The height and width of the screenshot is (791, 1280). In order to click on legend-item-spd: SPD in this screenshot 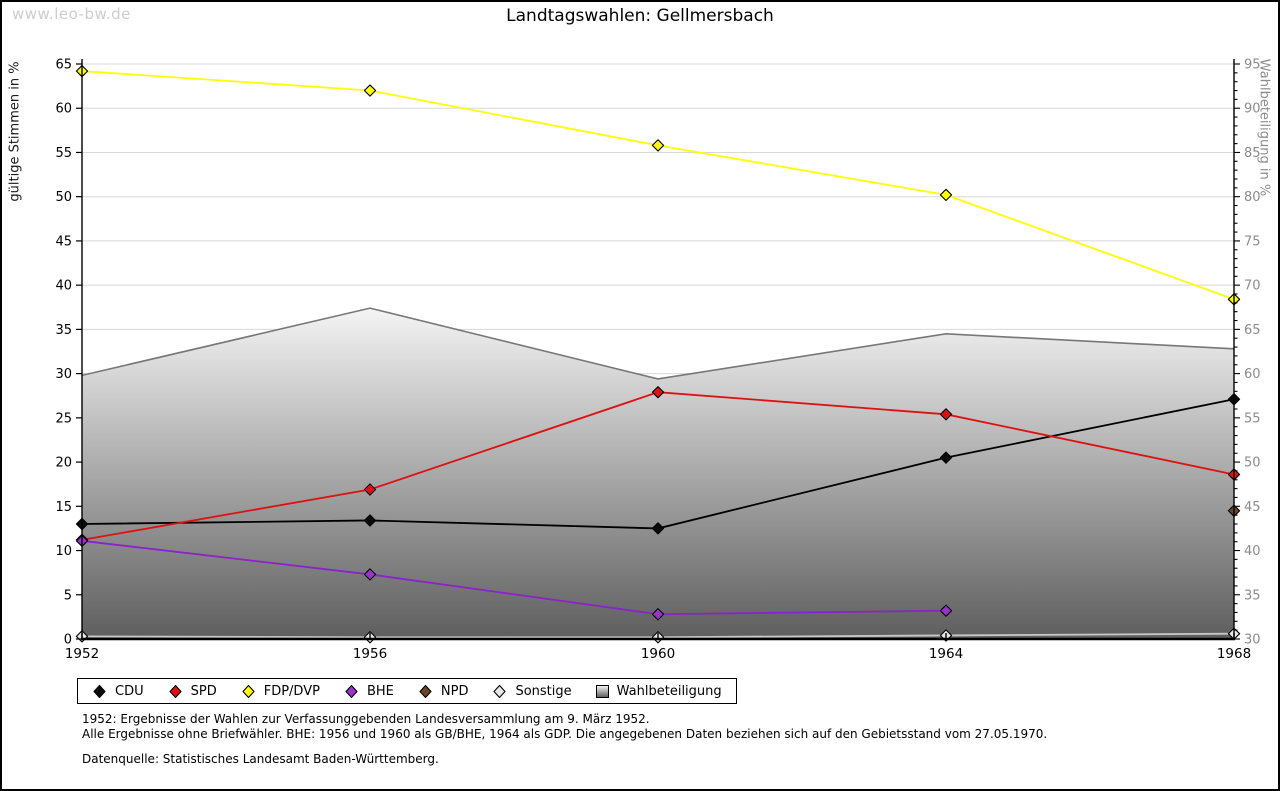, I will do `click(192, 691)`.